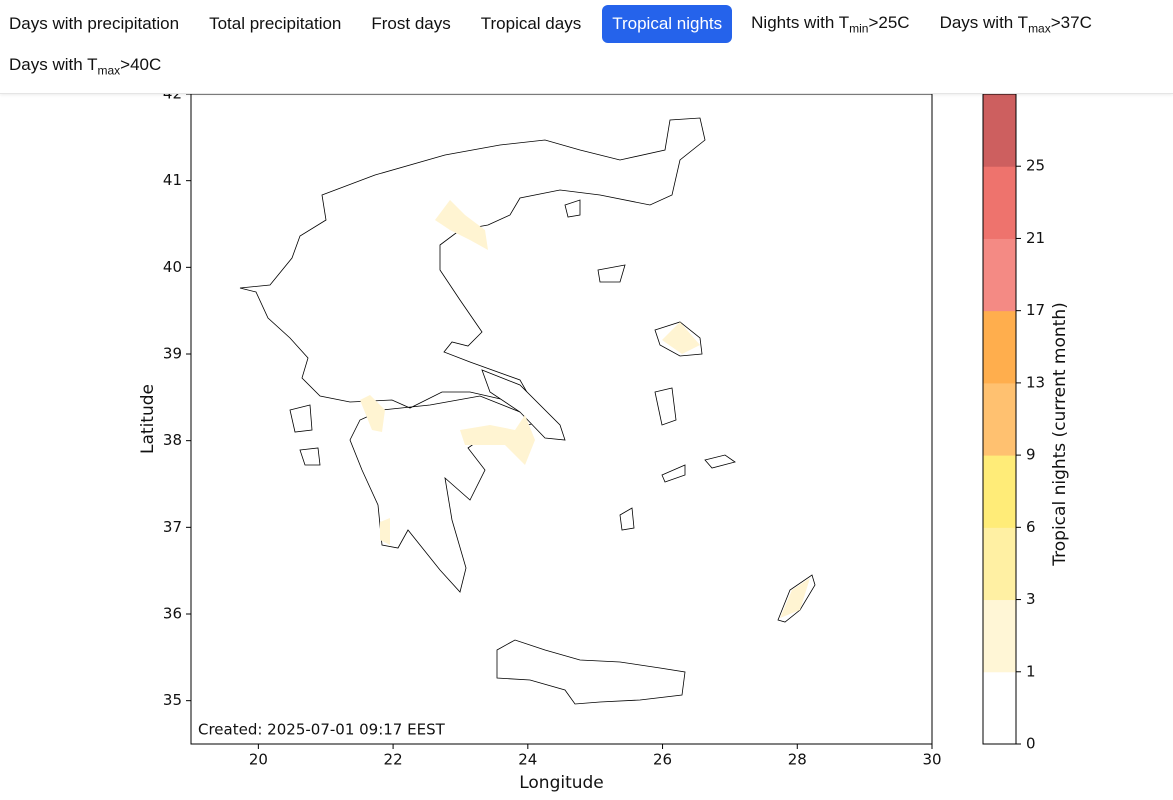 The width and height of the screenshot is (1173, 800). Describe the element at coordinates (172, 700) in the screenshot. I see `y-tick-label: 35` at that location.